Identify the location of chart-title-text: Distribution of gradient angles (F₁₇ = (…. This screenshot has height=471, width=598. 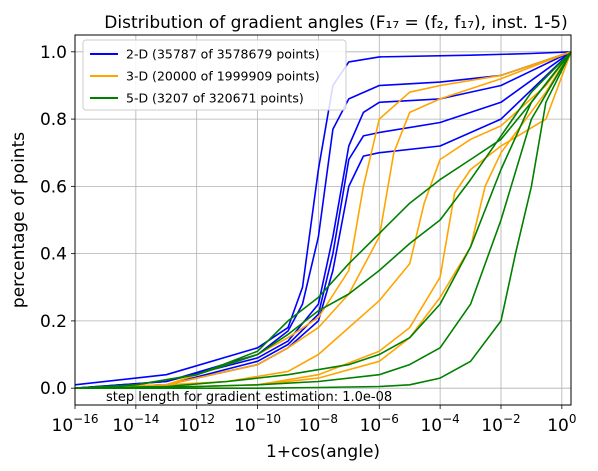
(335, 23).